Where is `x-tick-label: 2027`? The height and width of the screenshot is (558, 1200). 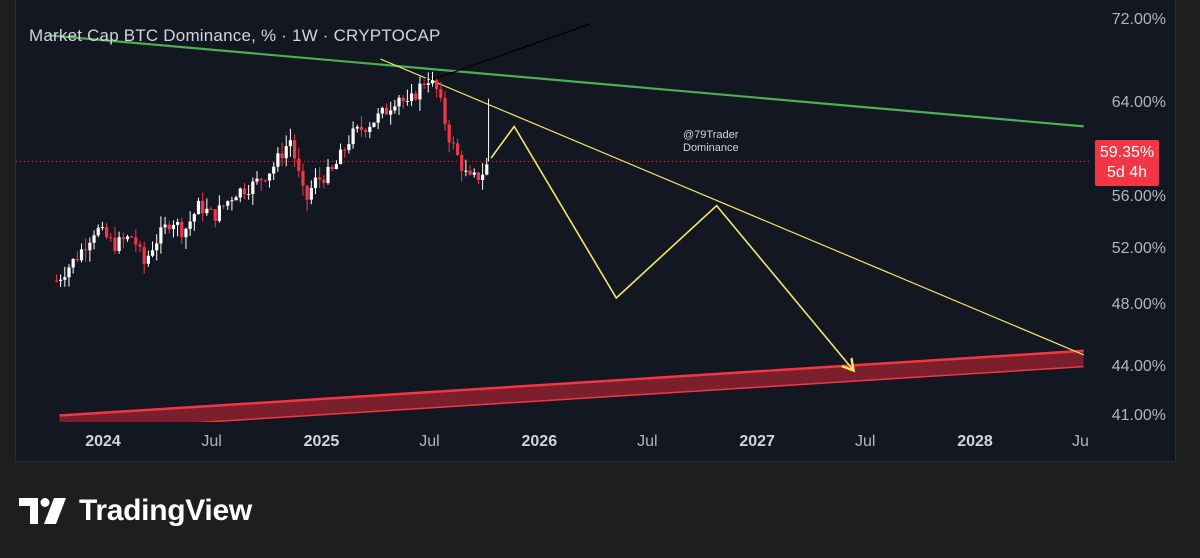
x-tick-label: 2027 is located at coordinates (757, 441).